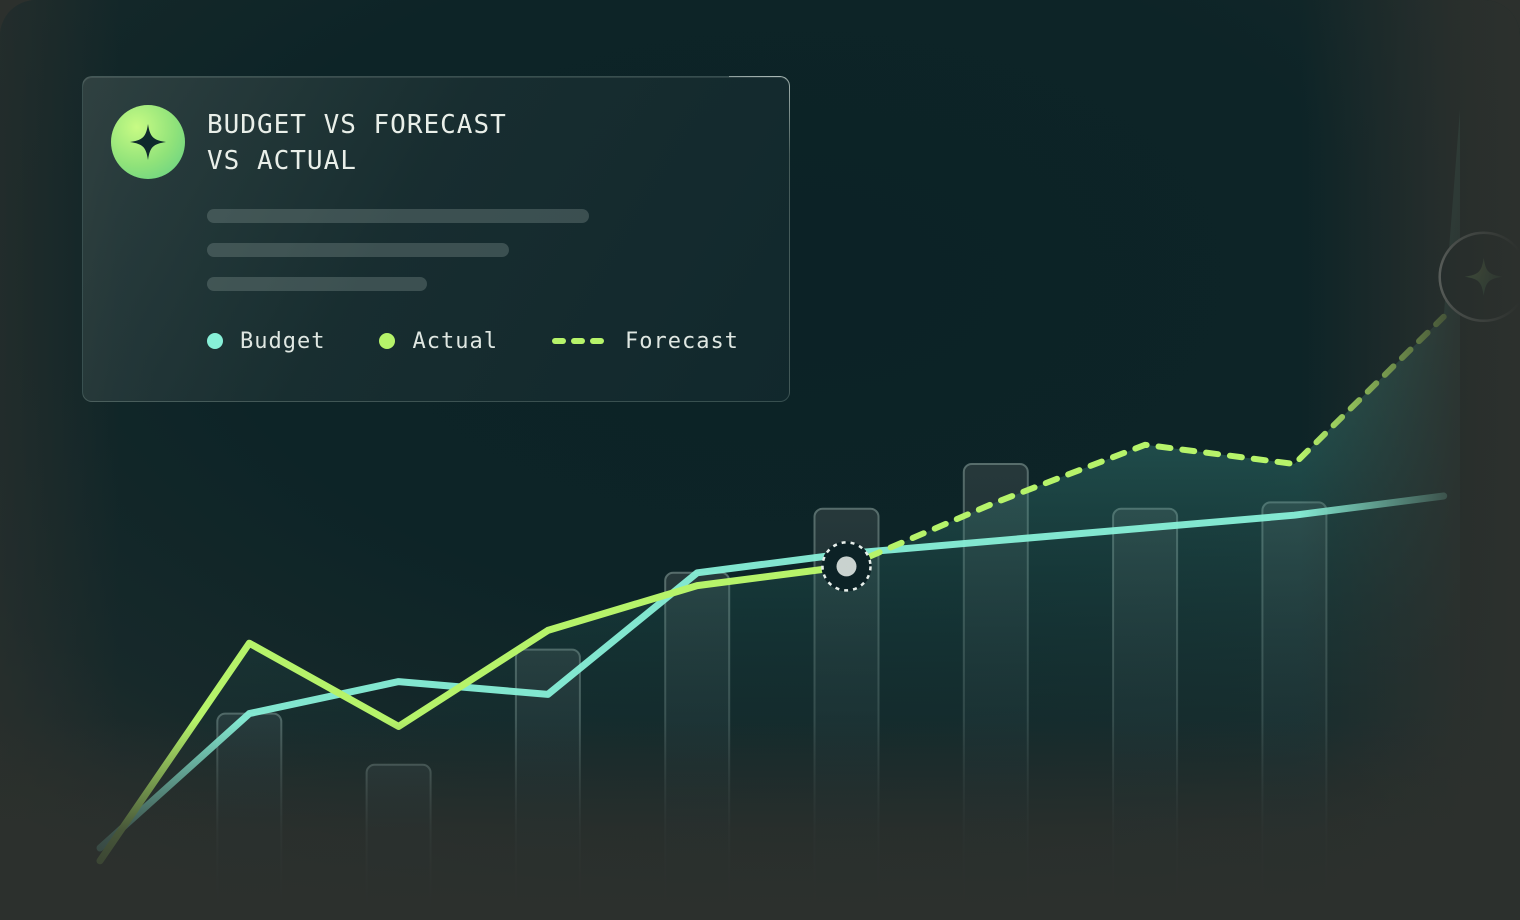  Describe the element at coordinates (580, 341) in the screenshot. I see `dashed-line-icon` at that location.